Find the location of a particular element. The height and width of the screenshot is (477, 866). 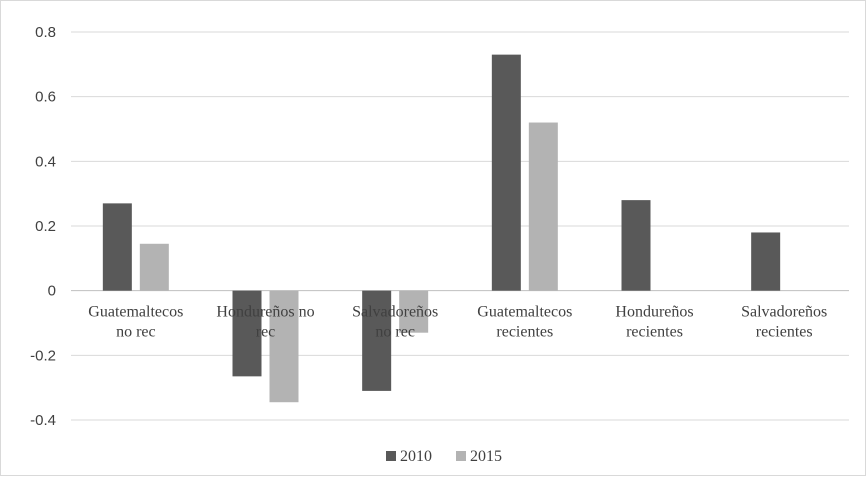

legend: 2010 2015 is located at coordinates (444, 456).